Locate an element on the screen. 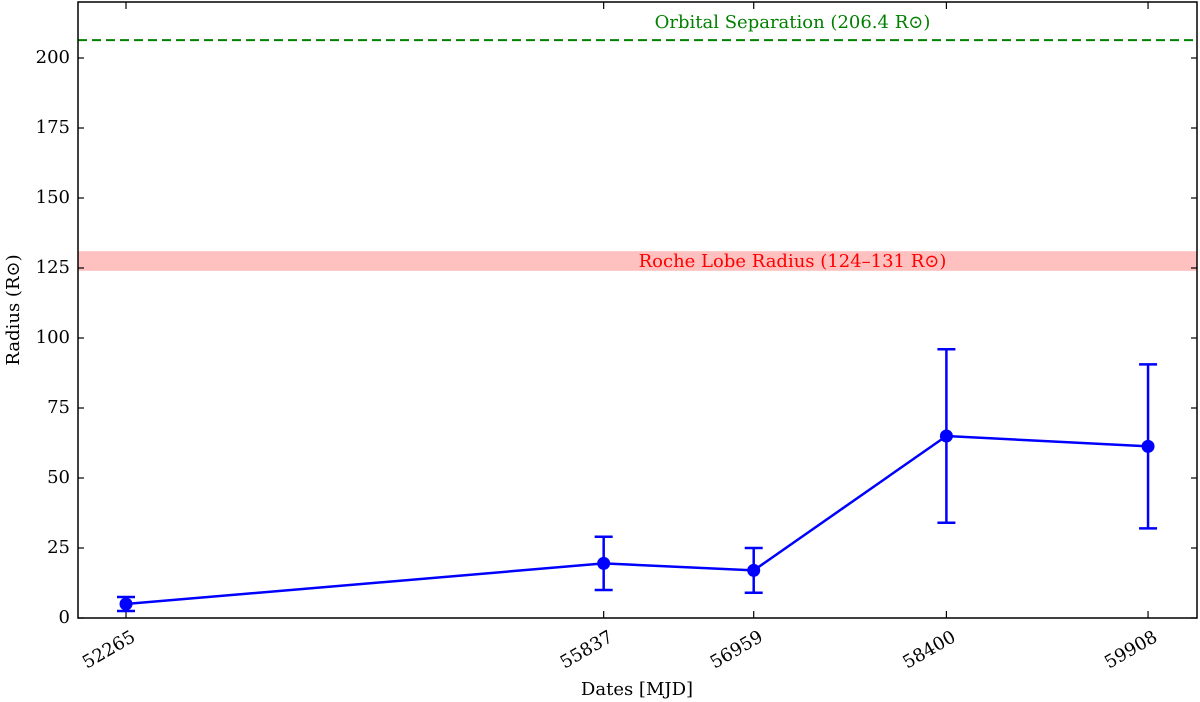  band is located at coordinates (637, 261).